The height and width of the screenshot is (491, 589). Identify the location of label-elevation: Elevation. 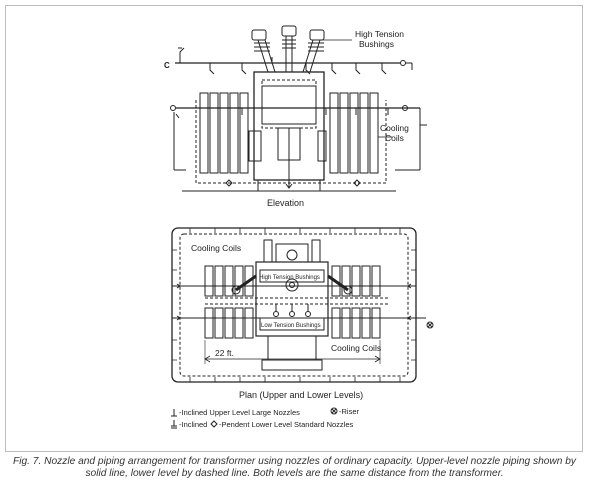
(285, 203).